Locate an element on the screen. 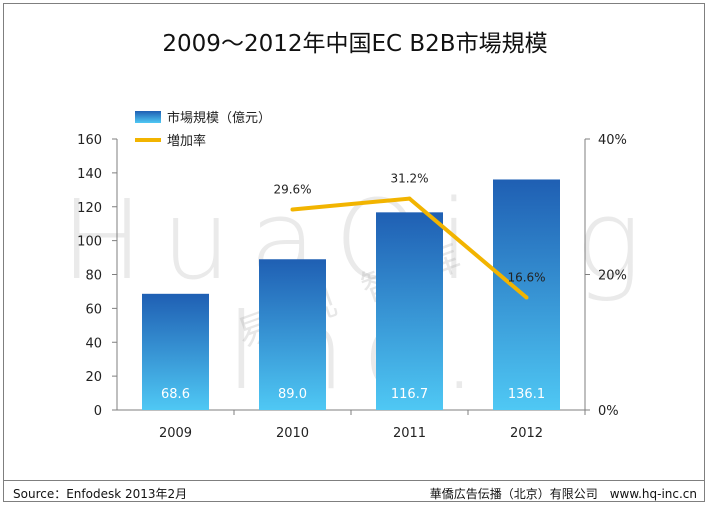 Image resolution: width=710 pixels, height=507 pixels. y-left-tick-label: 80 is located at coordinates (93, 276).